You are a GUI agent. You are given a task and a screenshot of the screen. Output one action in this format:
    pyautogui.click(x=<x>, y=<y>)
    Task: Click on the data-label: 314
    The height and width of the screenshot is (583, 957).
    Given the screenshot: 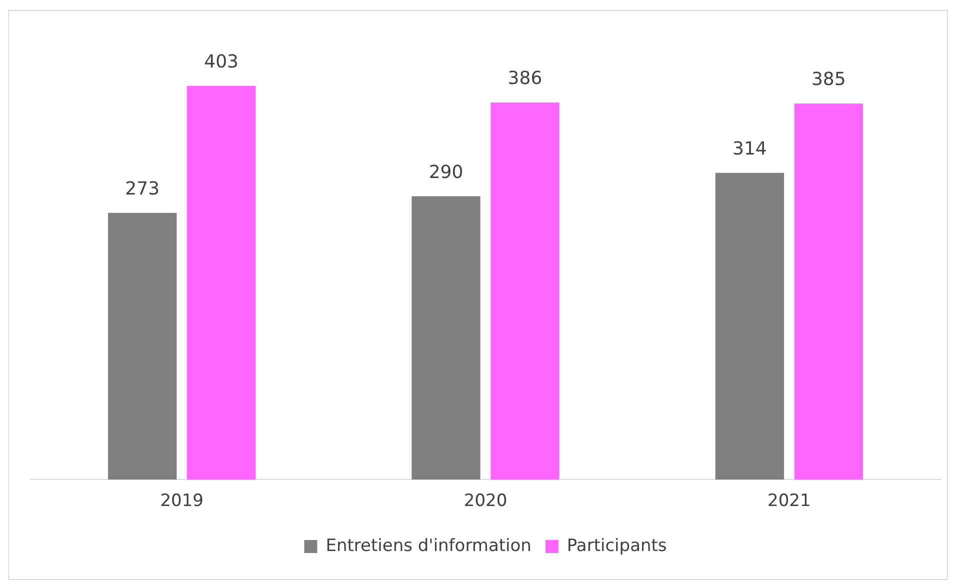 What is the action you would take?
    pyautogui.click(x=749, y=149)
    